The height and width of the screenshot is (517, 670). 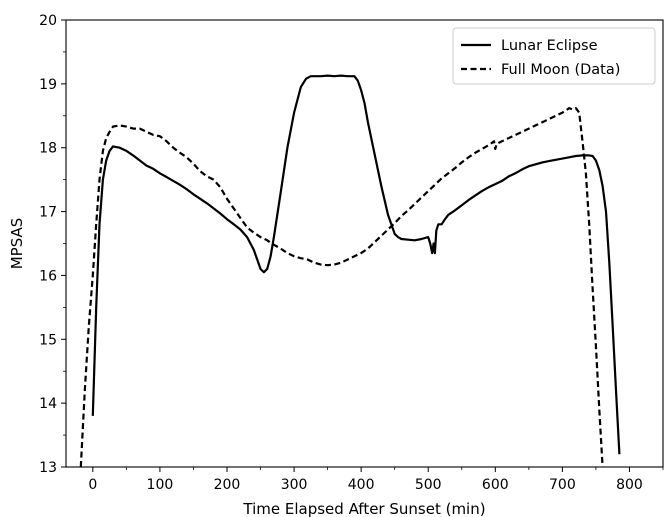 I want to click on x-tick-label: 600, so click(x=495, y=485).